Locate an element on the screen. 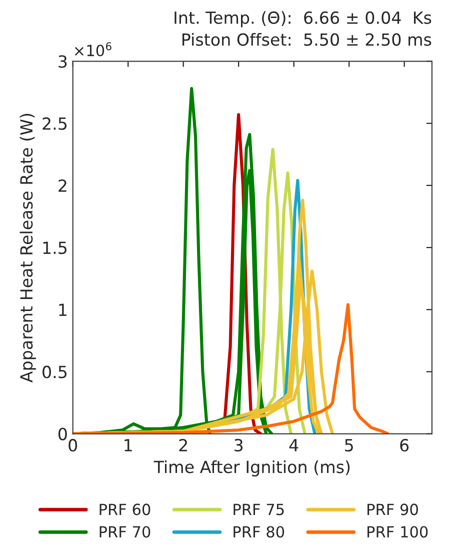  y-tick-label: 0.5 is located at coordinates (54, 372).